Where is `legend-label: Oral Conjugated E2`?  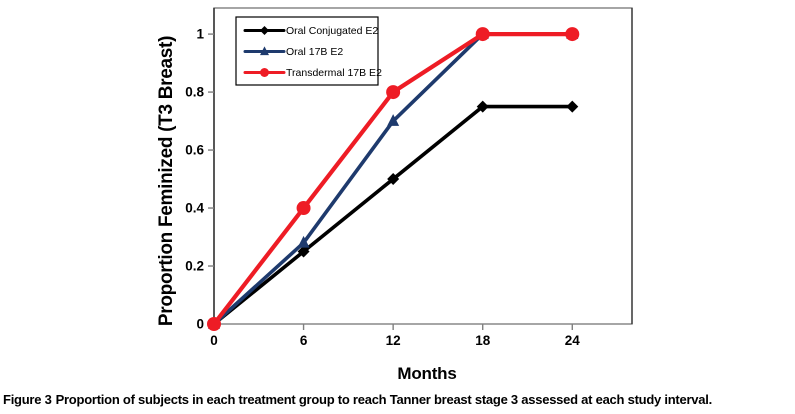
legend-label: Oral Conjugated E2 is located at coordinates (332, 31).